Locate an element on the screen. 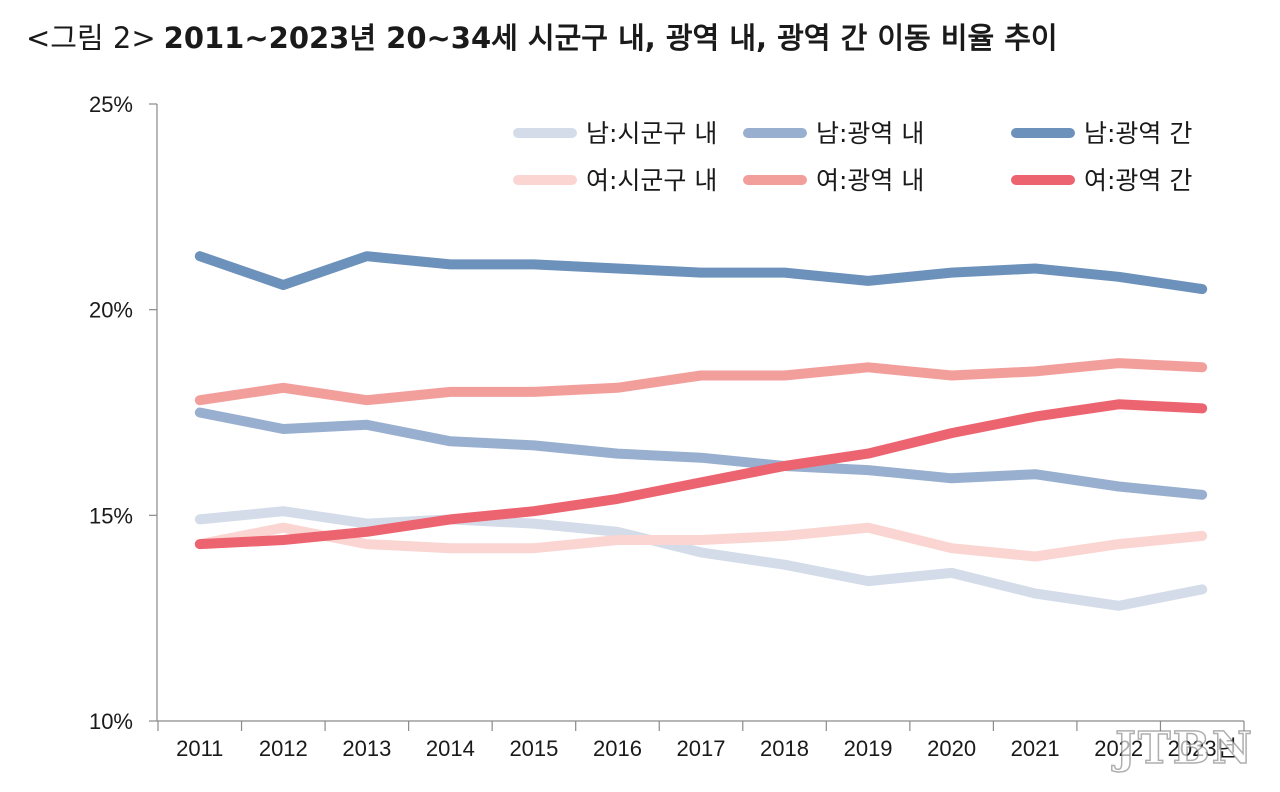 The image size is (1280, 792). legend-label: 여:시군구 내 is located at coordinates (651, 180).